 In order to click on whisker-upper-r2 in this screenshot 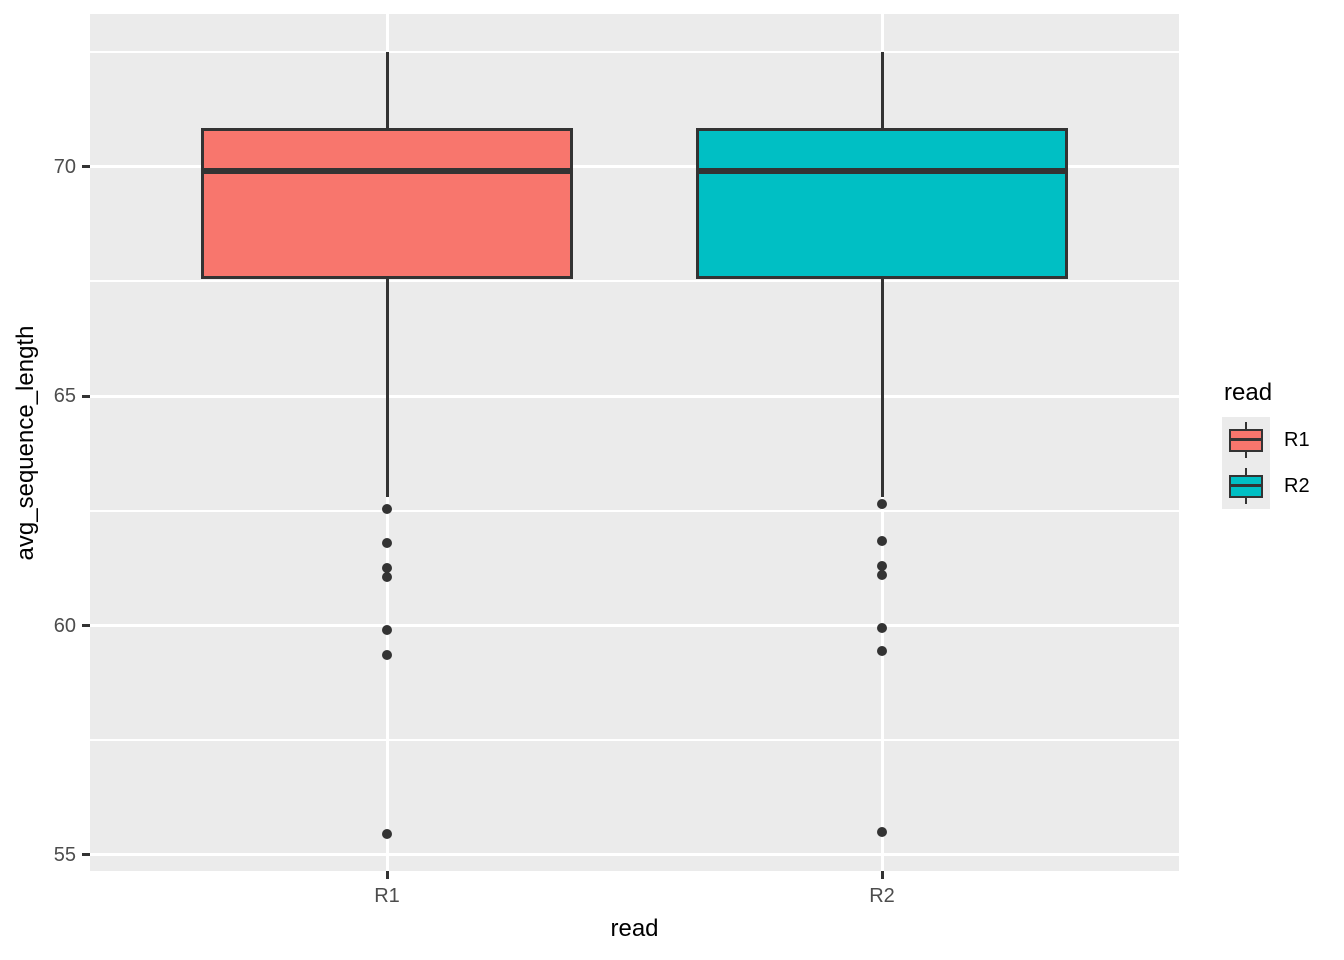, I will do `click(882, 90)`.